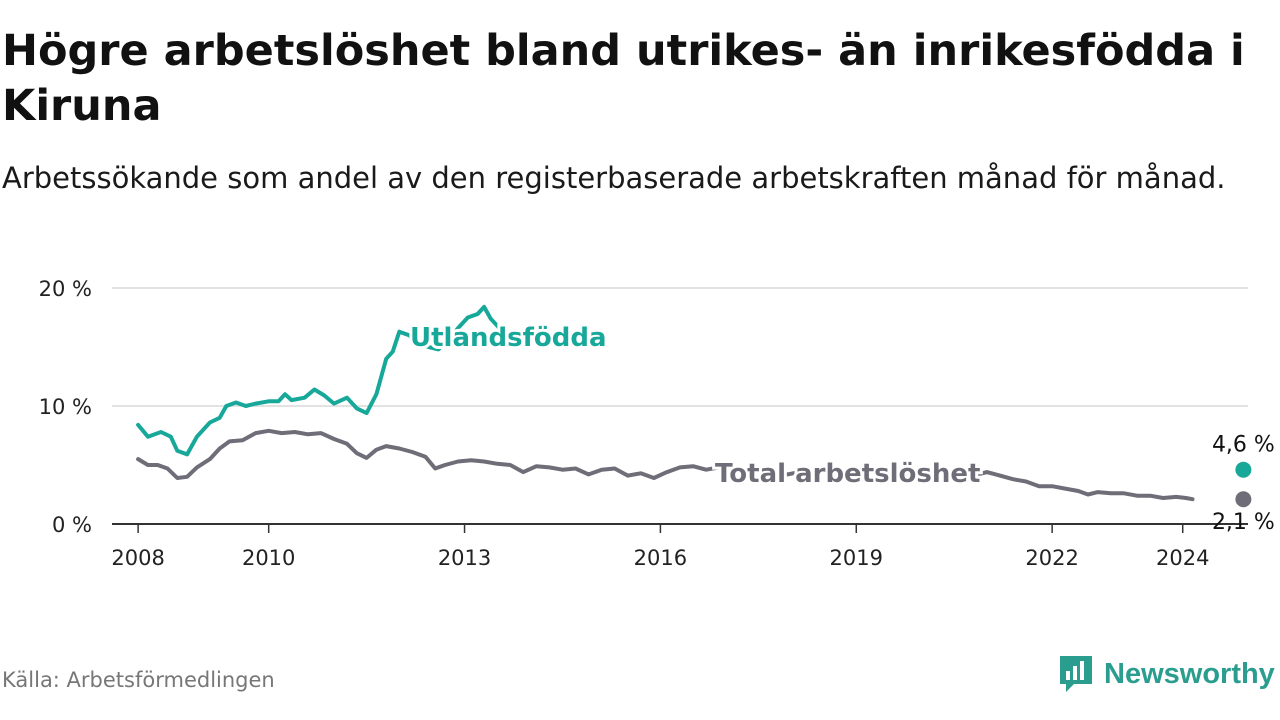 This screenshot has width=1280, height=720. What do you see at coordinates (856, 558) in the screenshot?
I see `x-tick-label: 2019` at bounding box center [856, 558].